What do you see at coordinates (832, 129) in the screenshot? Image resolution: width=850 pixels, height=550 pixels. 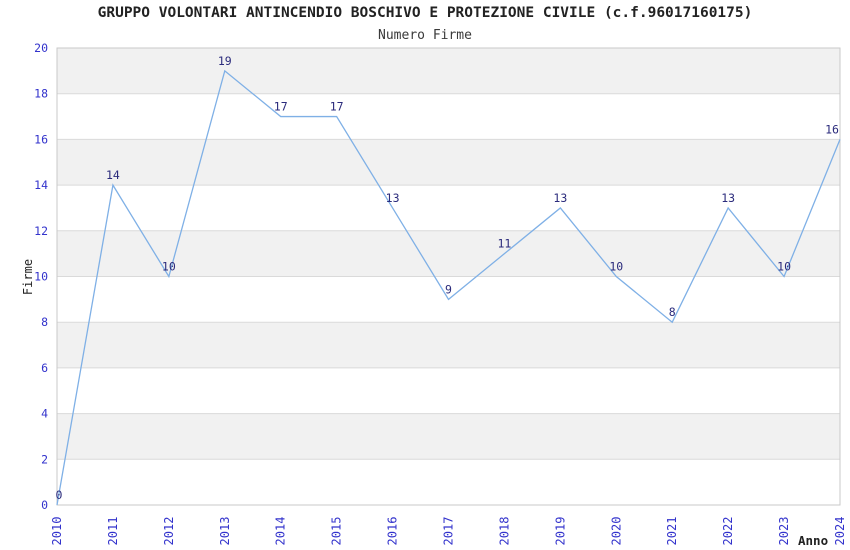 I see `data-point-label: 16` at bounding box center [832, 129].